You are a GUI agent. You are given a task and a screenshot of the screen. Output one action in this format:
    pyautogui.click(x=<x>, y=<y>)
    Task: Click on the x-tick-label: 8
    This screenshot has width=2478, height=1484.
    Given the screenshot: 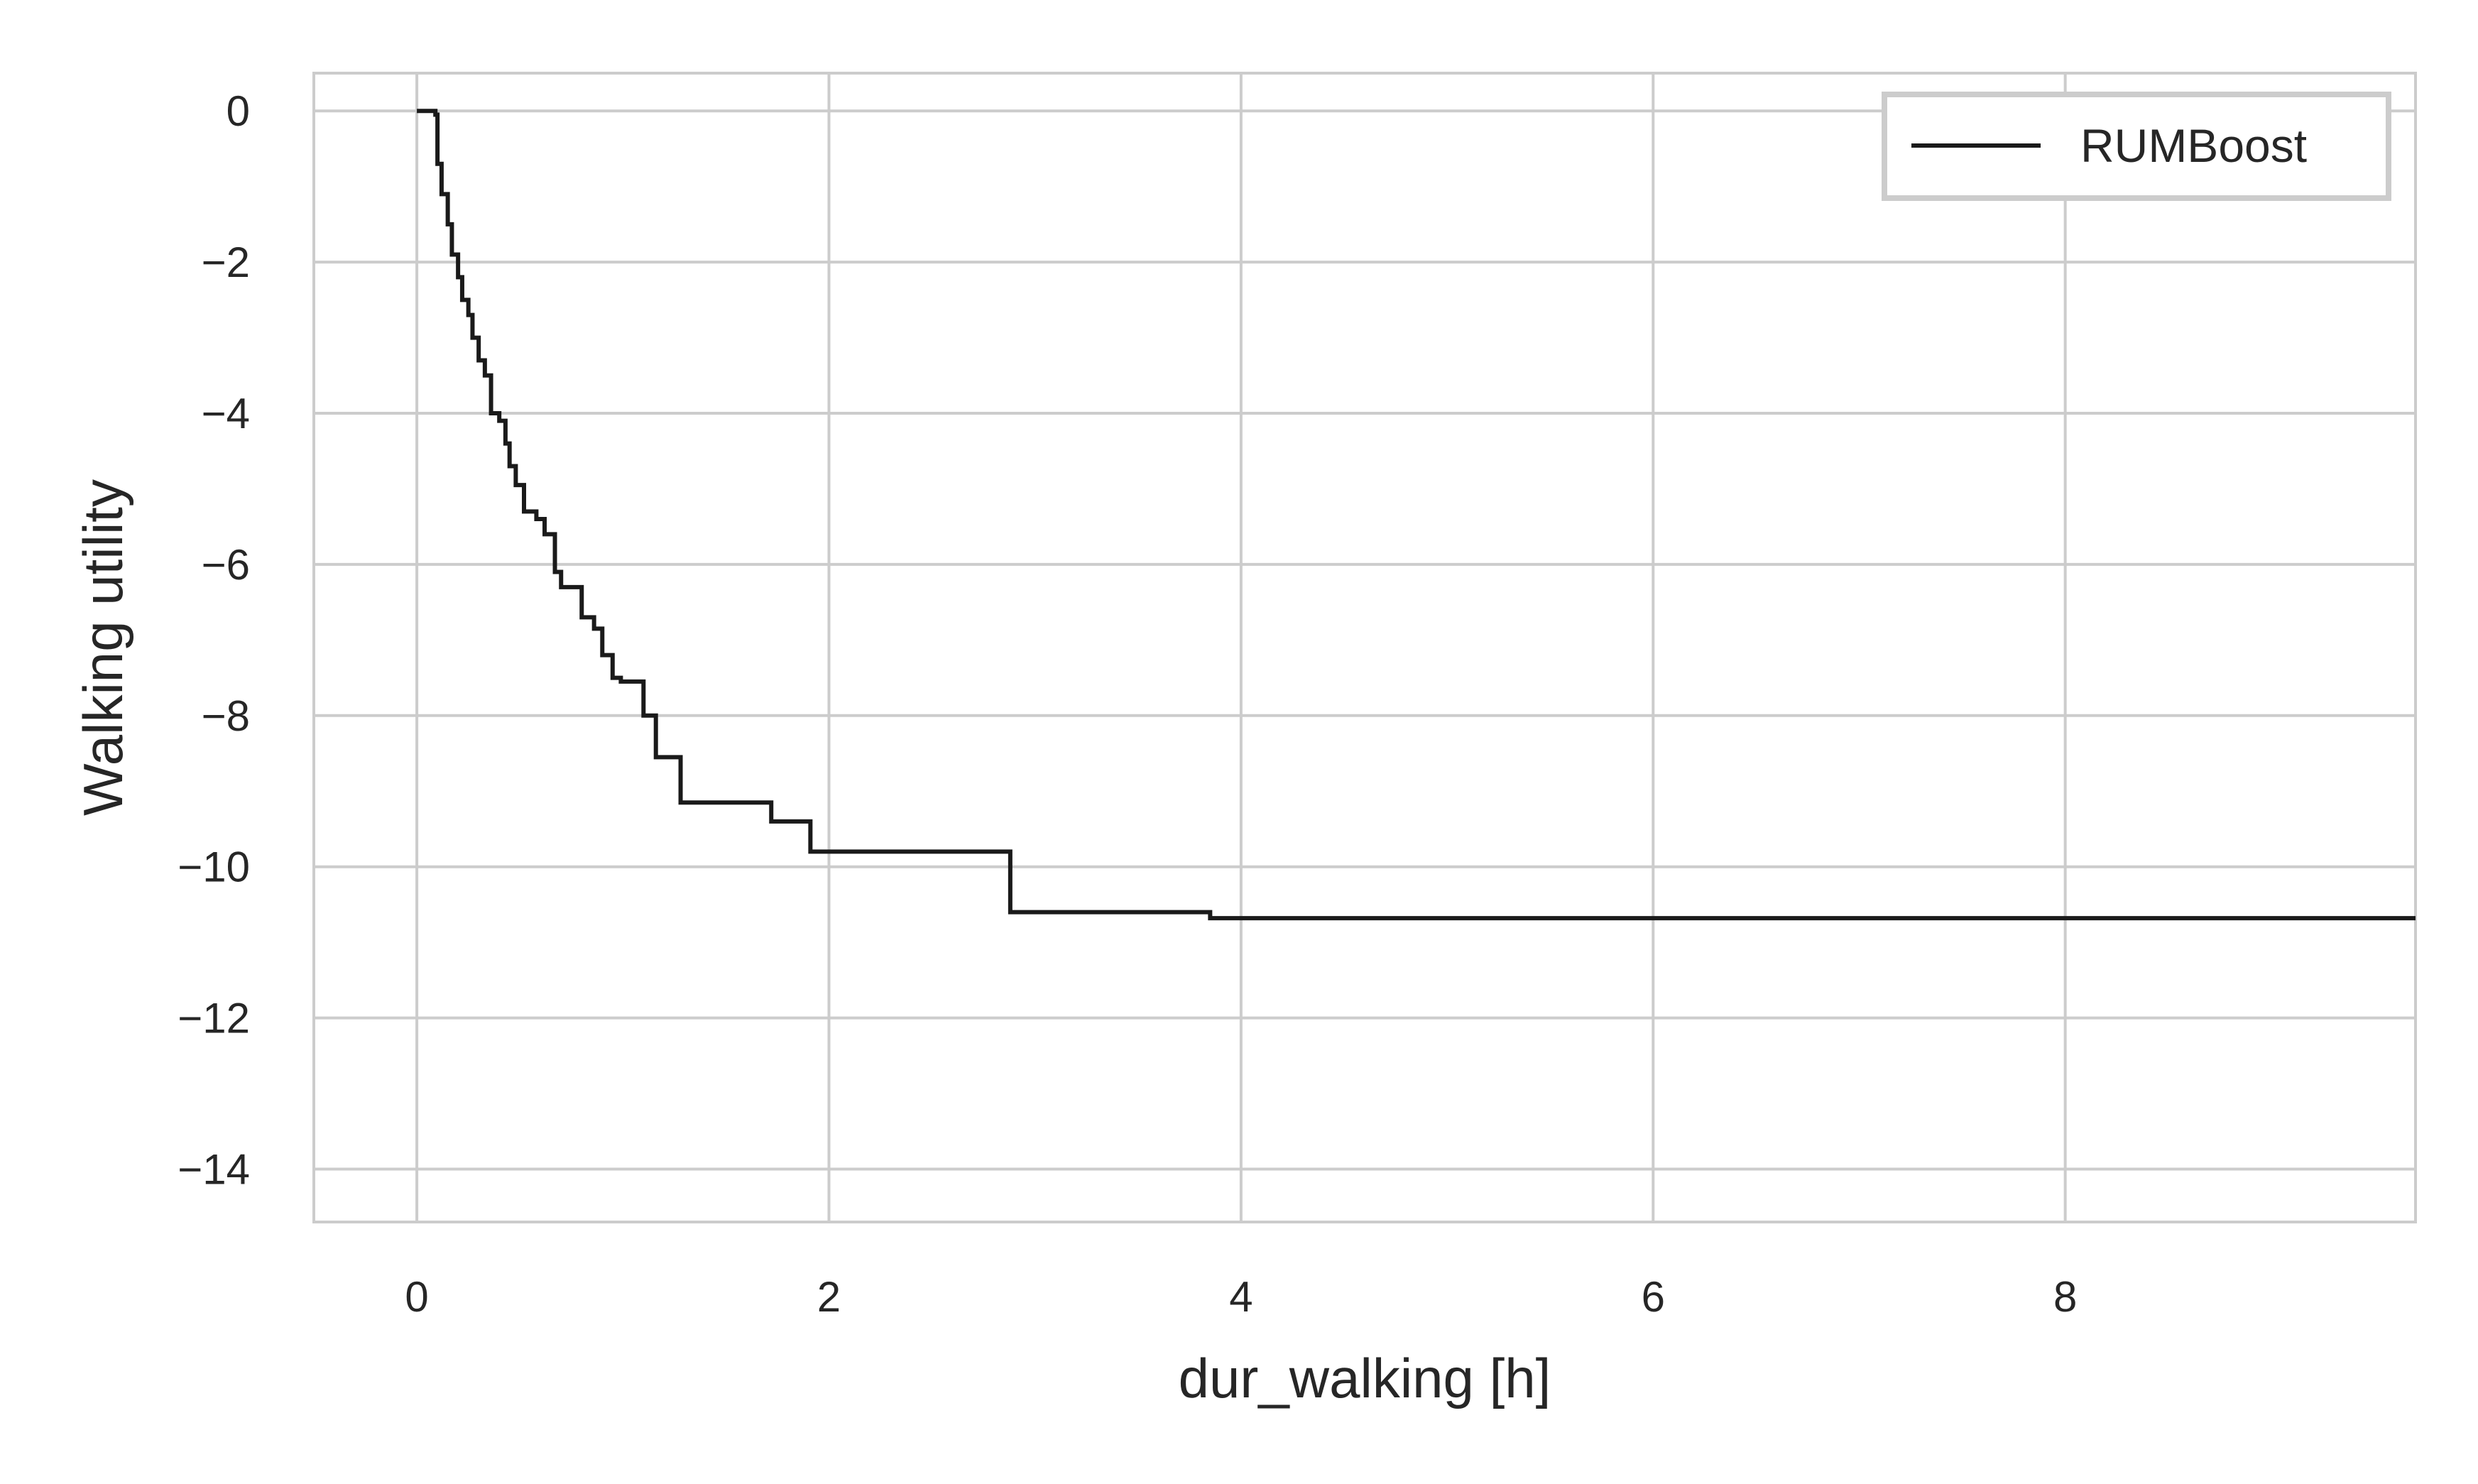 What is the action you would take?
    pyautogui.click(x=2065, y=1297)
    